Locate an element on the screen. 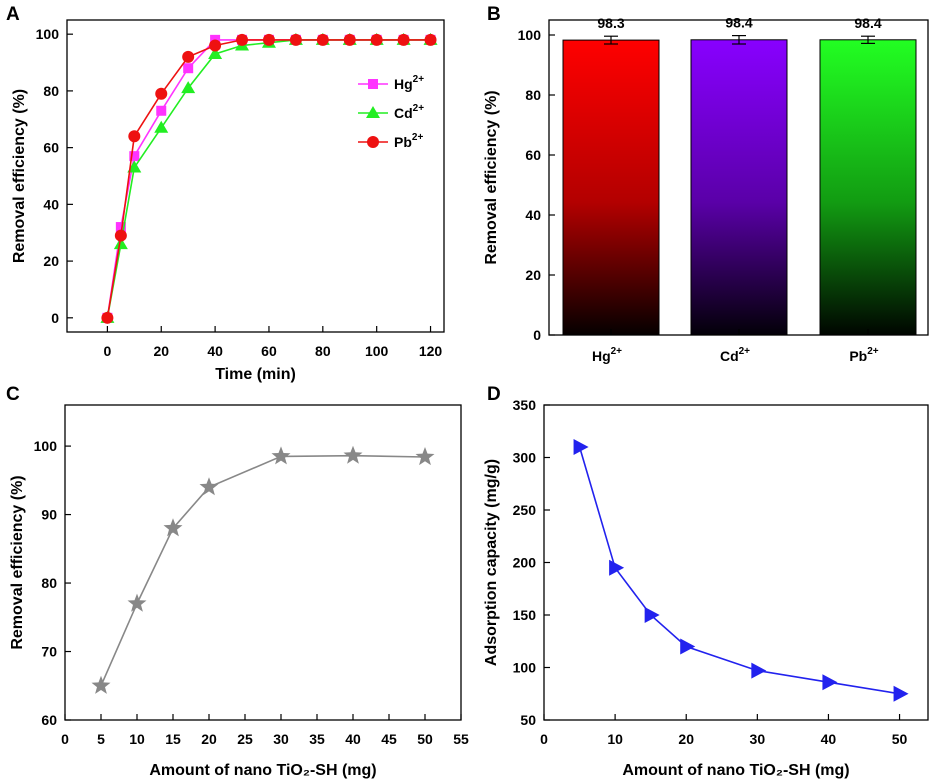 The width and height of the screenshot is (941, 783). x-tick-label-hg: Hg2+ is located at coordinates (607, 355).